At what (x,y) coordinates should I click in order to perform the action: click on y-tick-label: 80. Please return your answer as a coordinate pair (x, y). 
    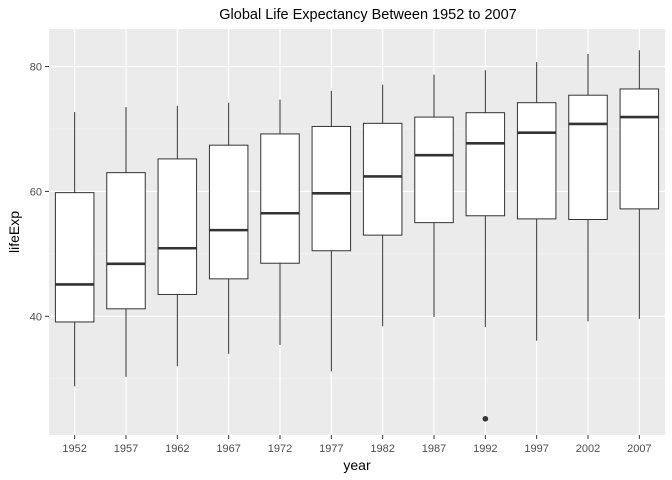
    Looking at the image, I should click on (36, 67).